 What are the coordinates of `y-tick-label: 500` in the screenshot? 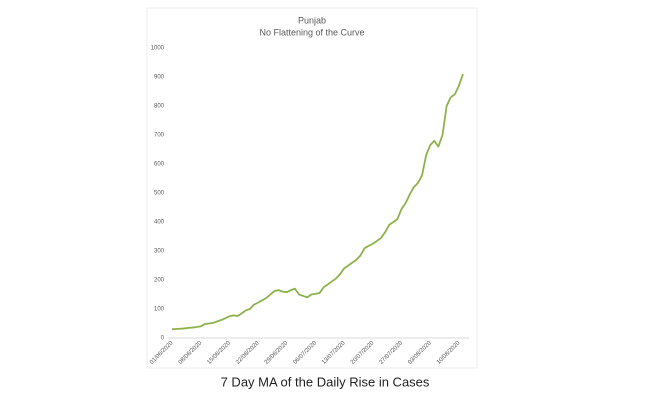 It's located at (159, 194).